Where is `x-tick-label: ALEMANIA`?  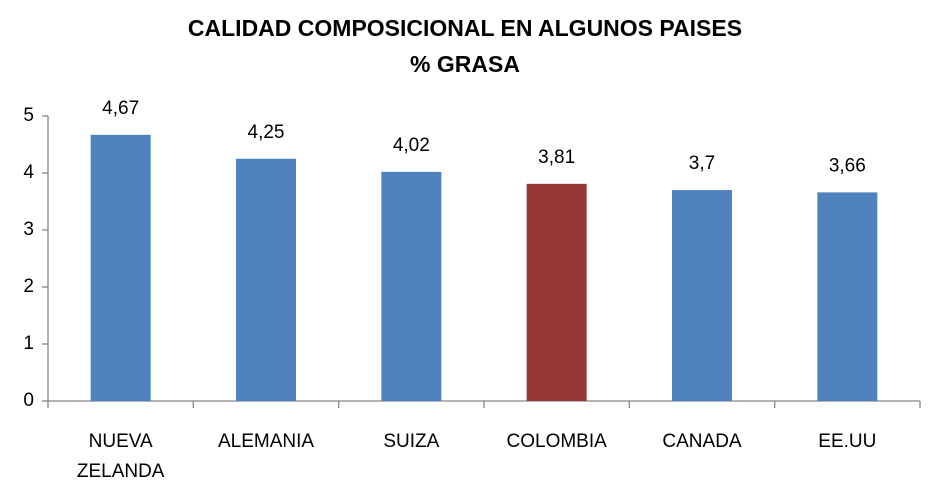 x-tick-label: ALEMANIA is located at coordinates (266, 441).